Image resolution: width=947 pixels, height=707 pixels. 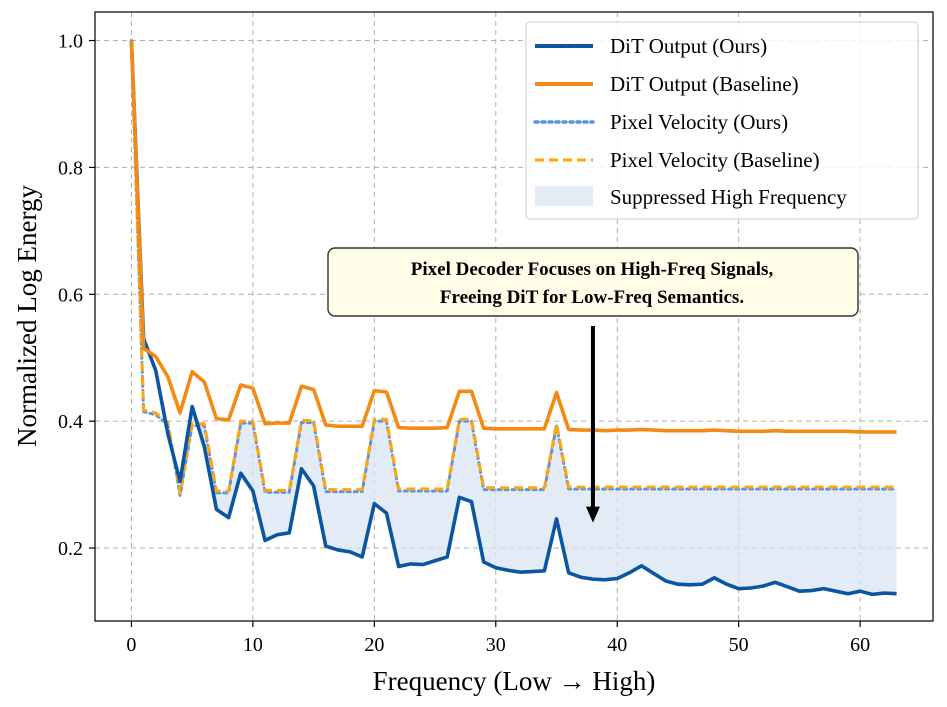 I want to click on legend-label-pixel-ours: Pixel Velocity (Ours), so click(x=699, y=122).